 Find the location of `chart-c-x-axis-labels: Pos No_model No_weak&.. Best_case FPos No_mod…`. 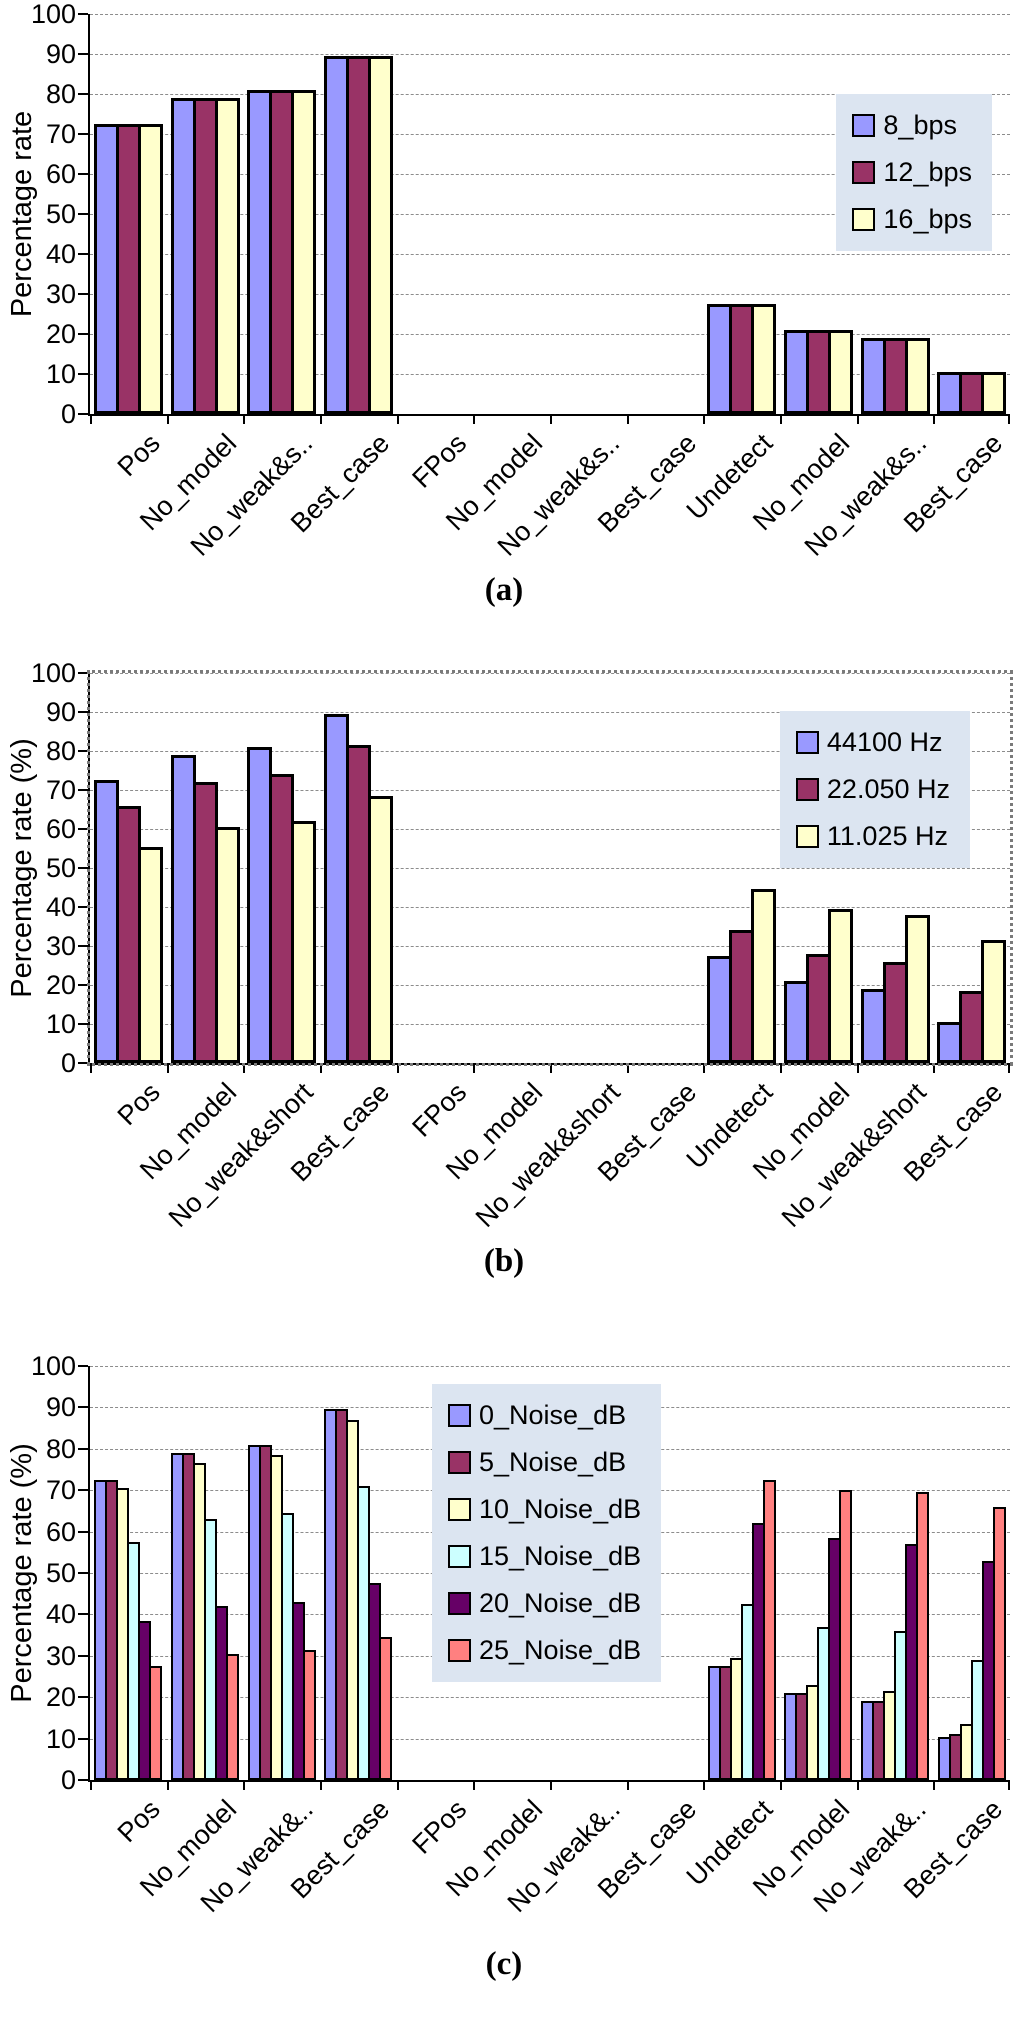

chart-c-x-axis-labels: Pos No_model No_weak&.. Best_case FPos No_mod… is located at coordinates (548, 1855).